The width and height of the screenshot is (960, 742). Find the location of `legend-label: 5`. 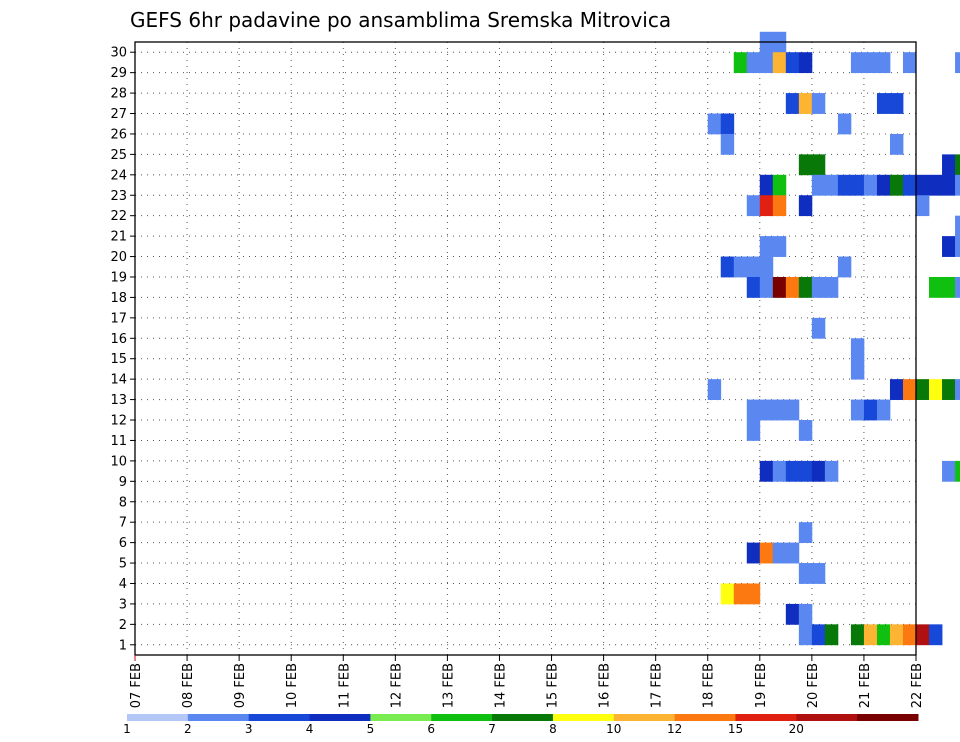

legend-label: 5 is located at coordinates (371, 729).